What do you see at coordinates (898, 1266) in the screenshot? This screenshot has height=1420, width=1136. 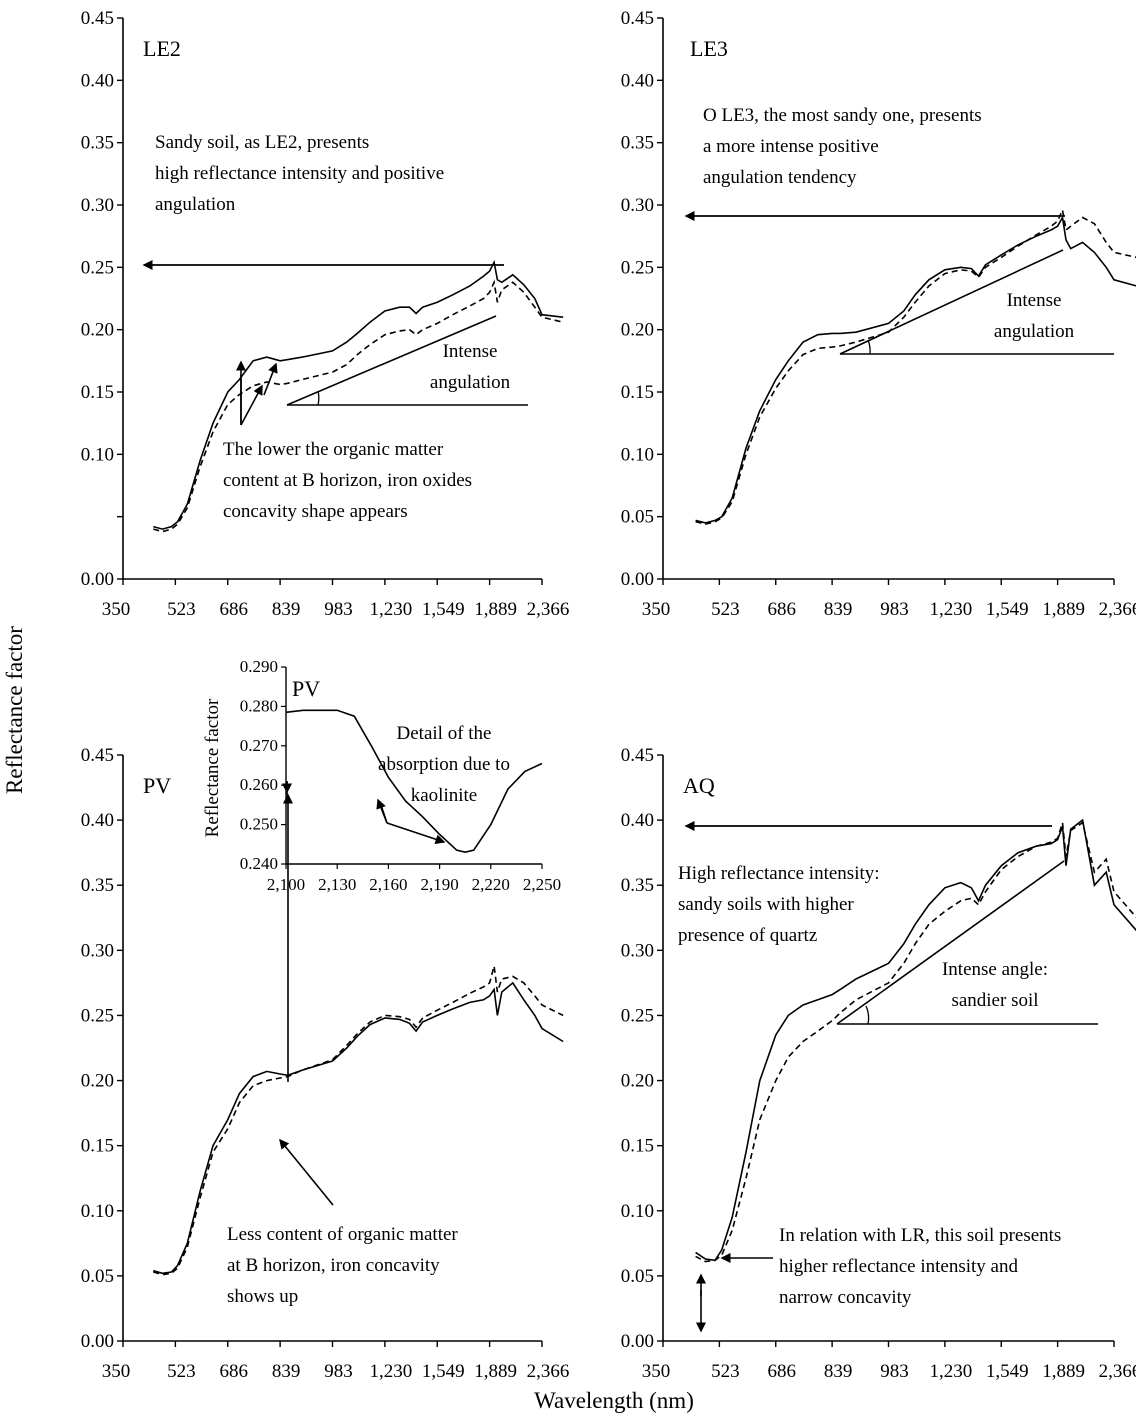 I see `annotation-text: higher reflectance intensity and` at bounding box center [898, 1266].